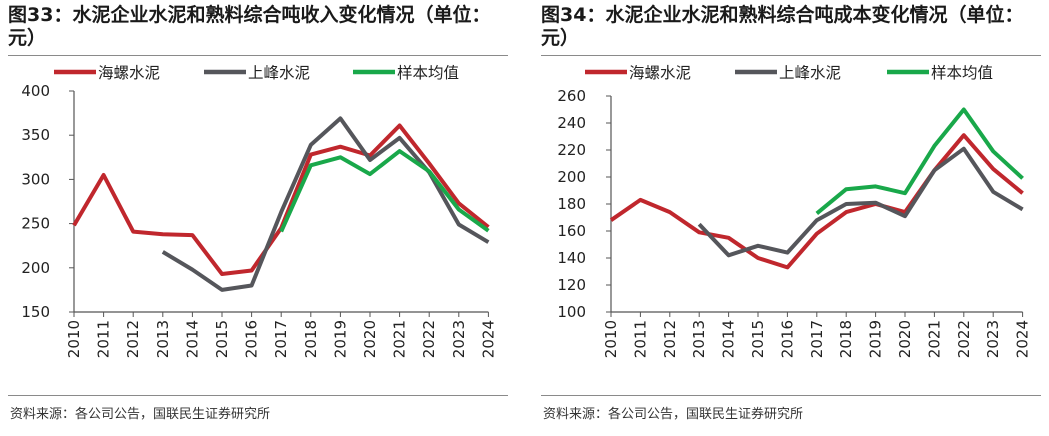 The height and width of the screenshot is (436, 1049). Describe the element at coordinates (571, 123) in the screenshot. I see `y-tick-label: 240` at that location.